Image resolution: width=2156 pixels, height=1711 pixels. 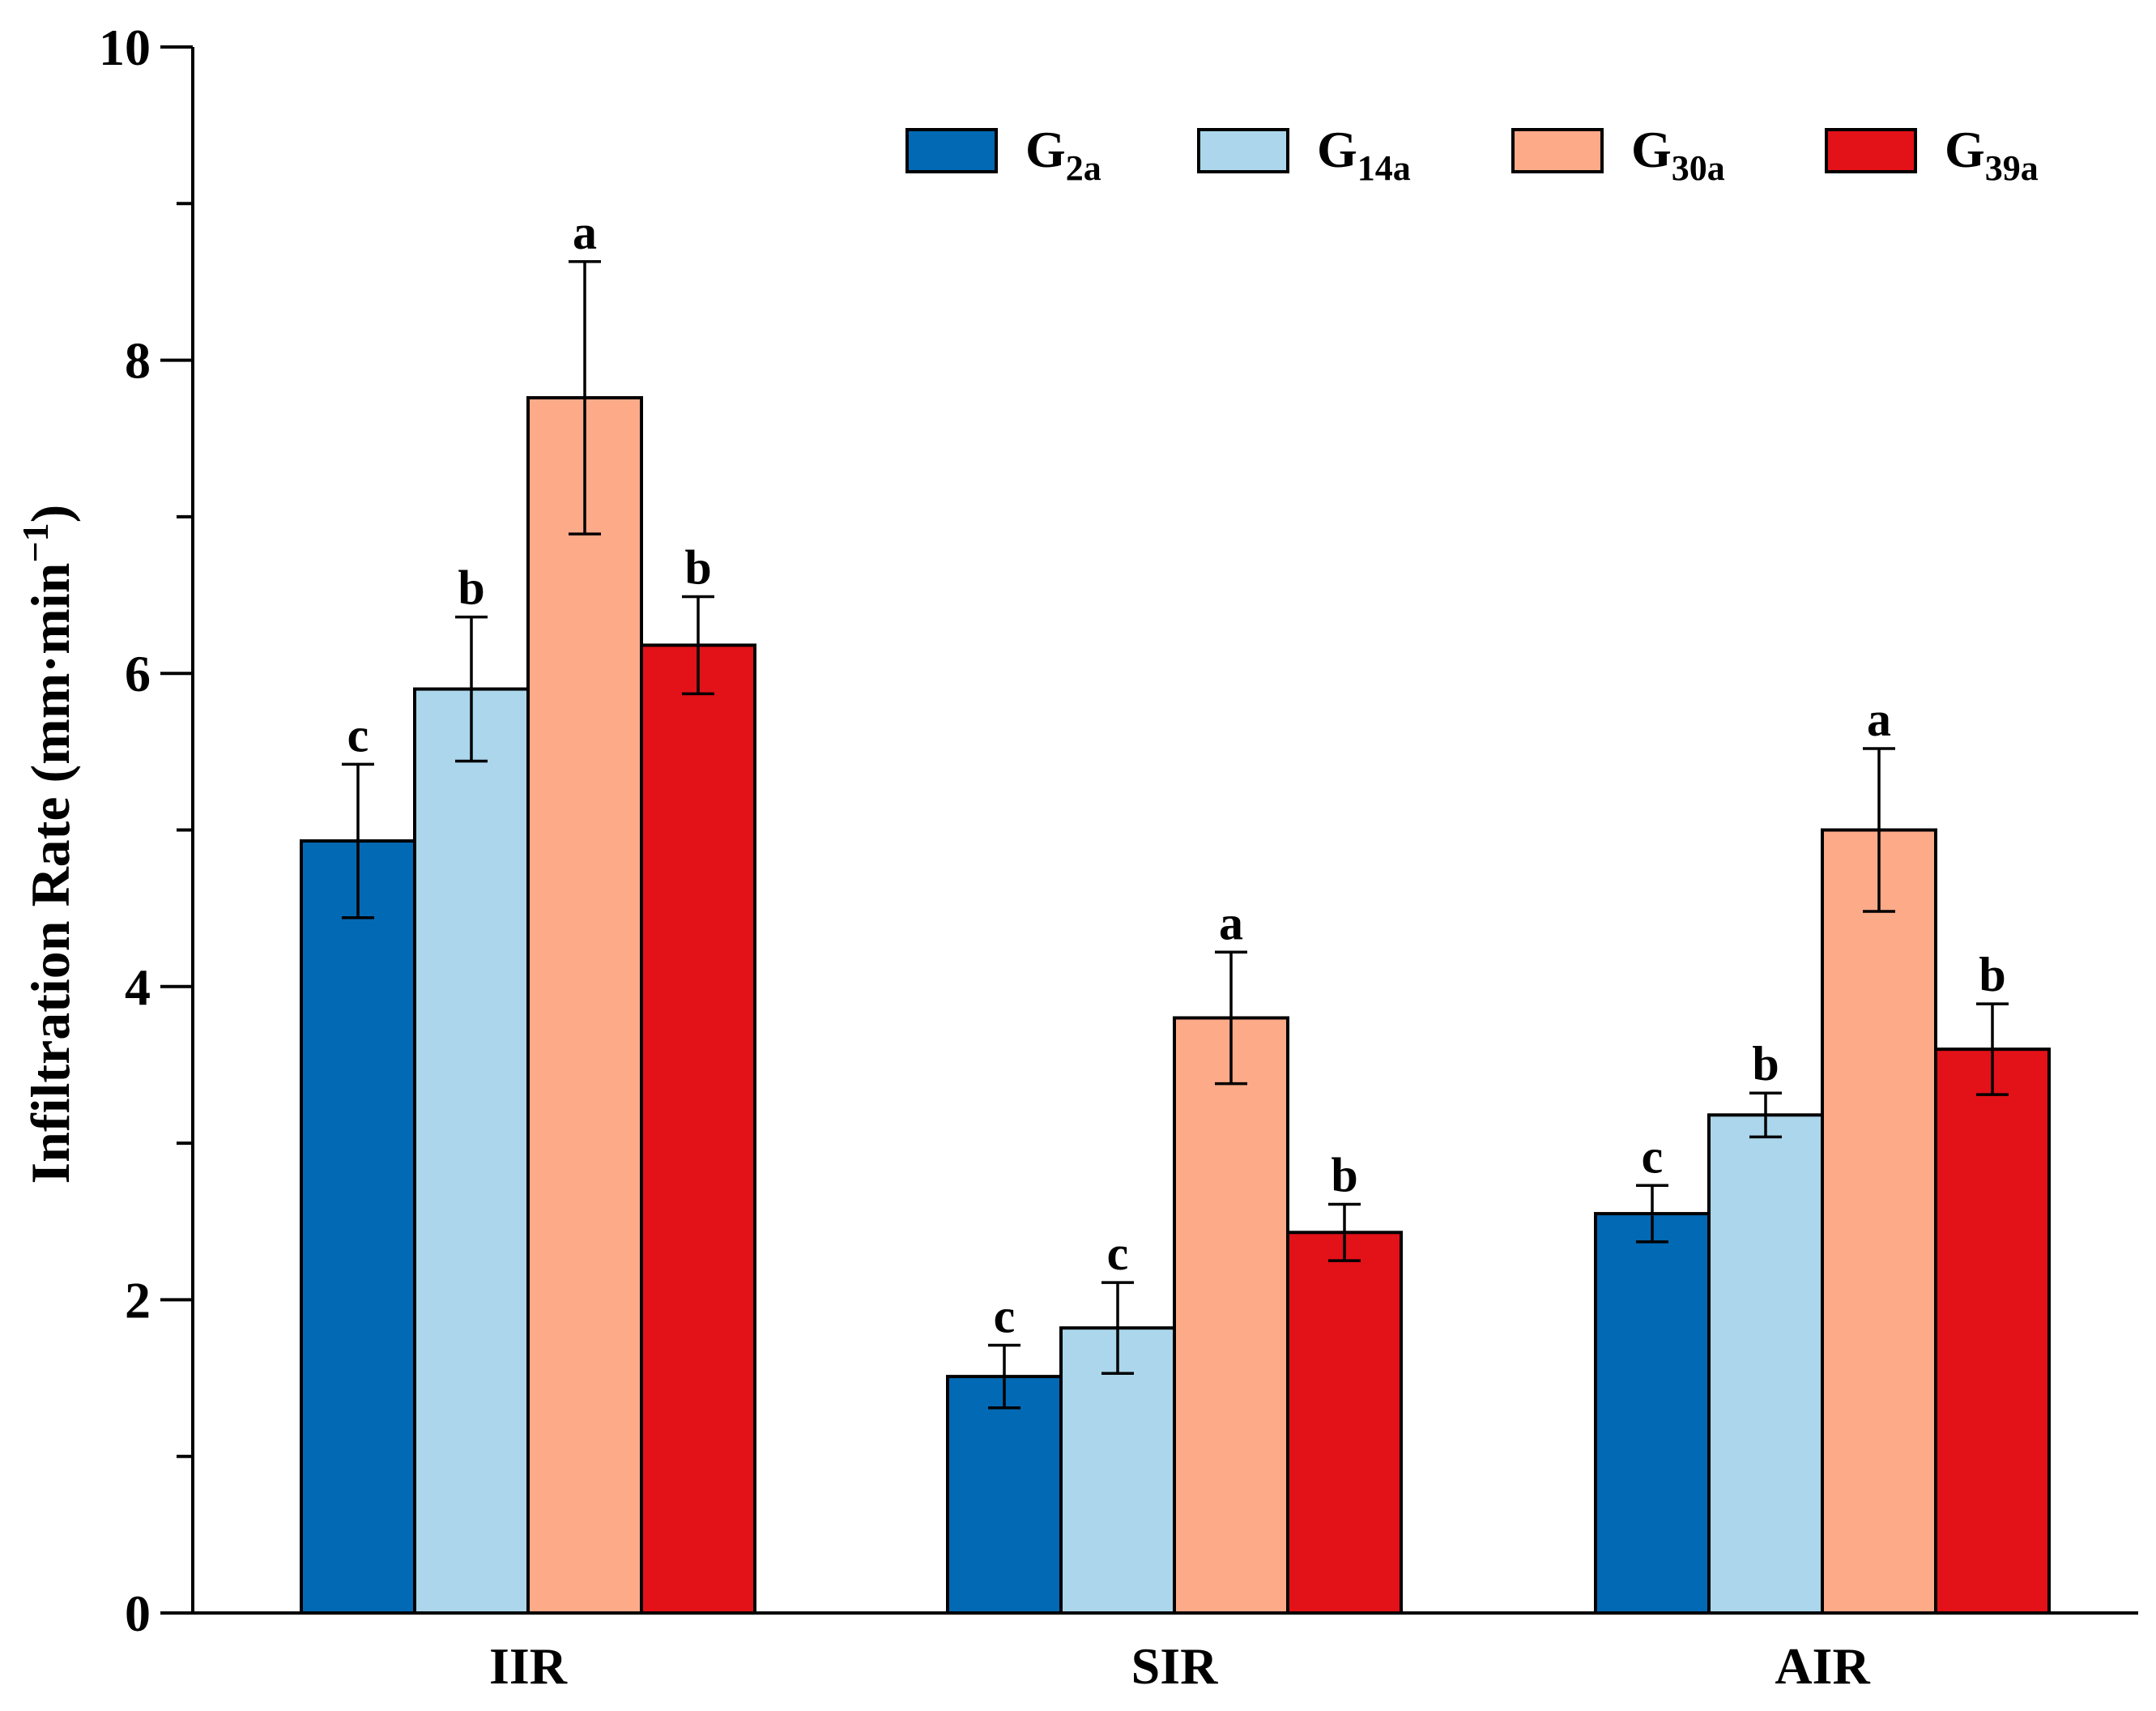 What do you see at coordinates (1992, 1331) in the screenshot?
I see `bar-G39a-AIR` at bounding box center [1992, 1331].